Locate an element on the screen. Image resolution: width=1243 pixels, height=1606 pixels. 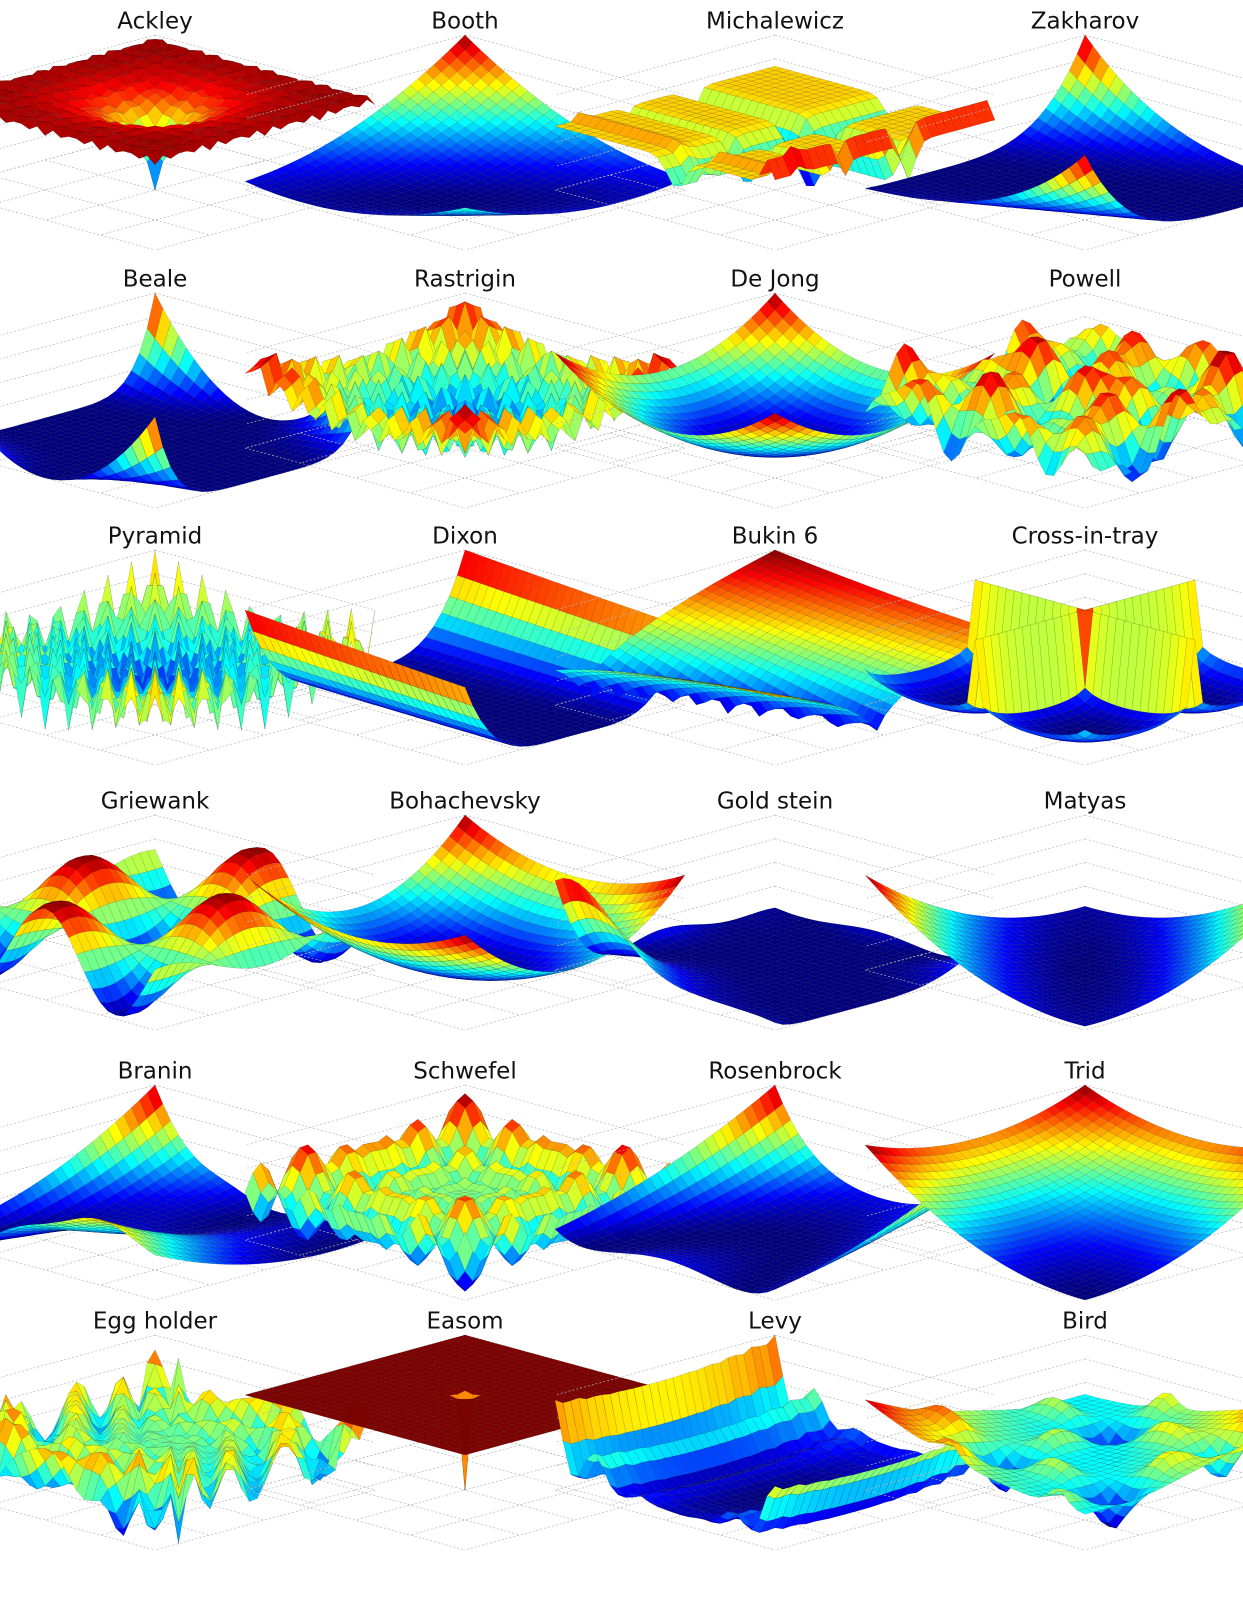
plot-panel: Ackley is located at coordinates (188, 130).